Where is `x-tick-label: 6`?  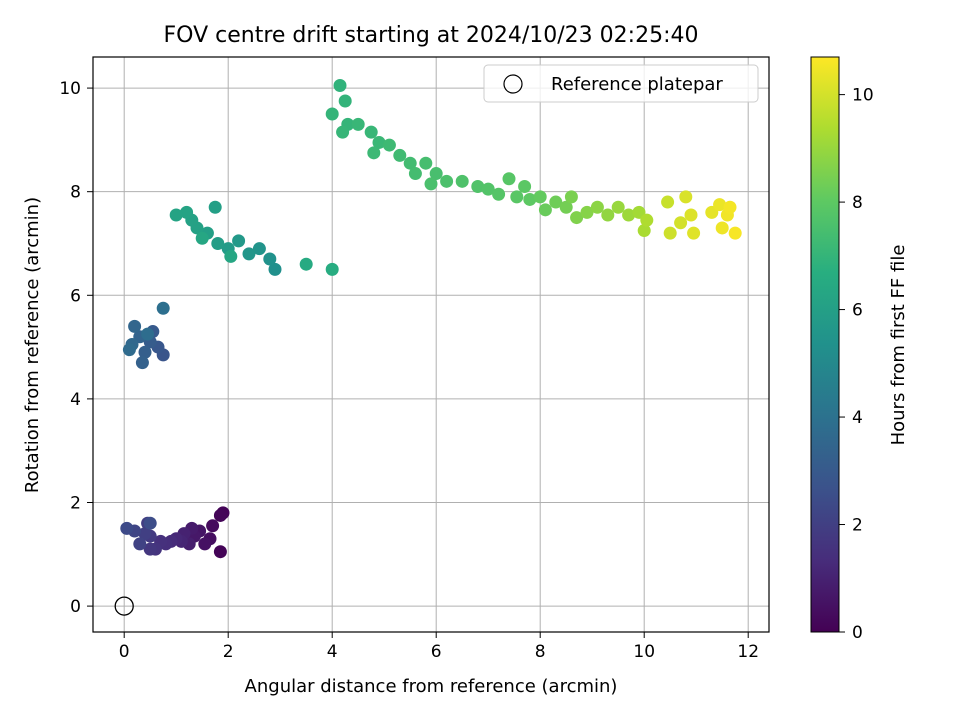 x-tick-label: 6 is located at coordinates (436, 652).